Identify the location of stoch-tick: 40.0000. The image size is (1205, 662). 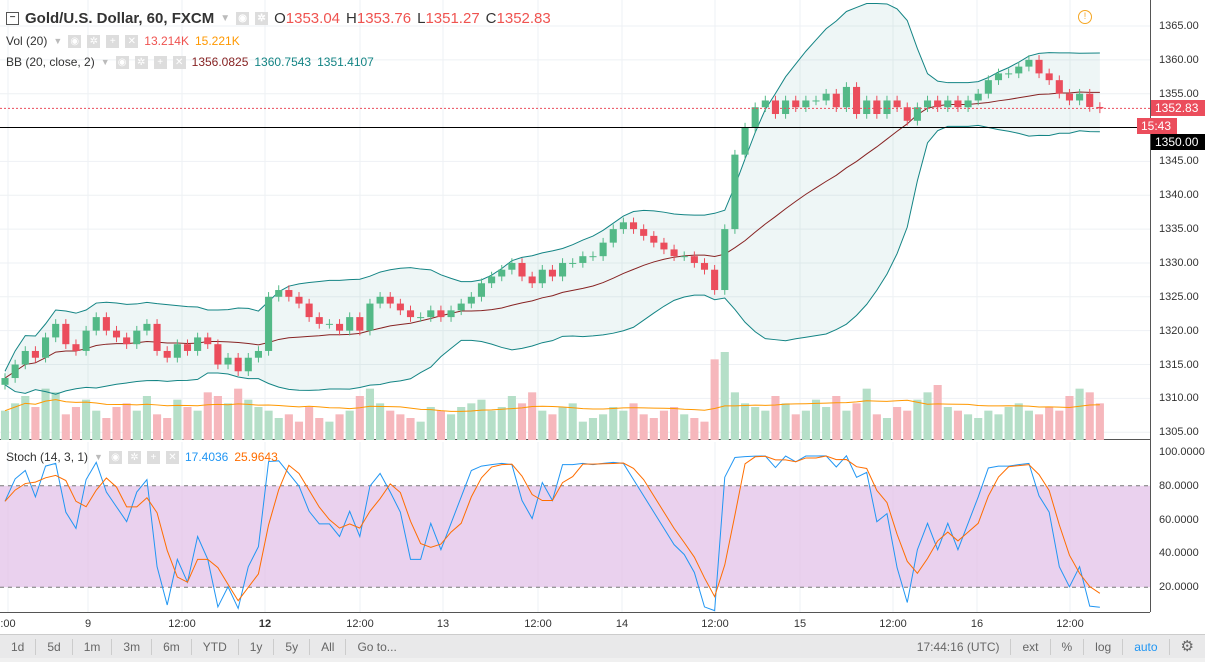
(1179, 553).